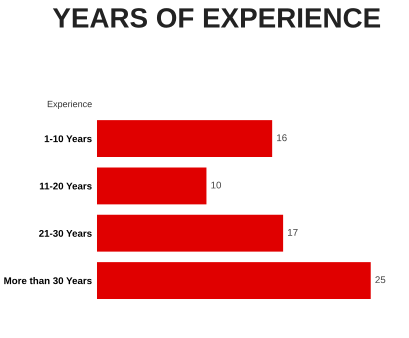 The height and width of the screenshot is (338, 409). Describe the element at coordinates (48, 280) in the screenshot. I see `y-tick-label: More than 30 Years` at that location.